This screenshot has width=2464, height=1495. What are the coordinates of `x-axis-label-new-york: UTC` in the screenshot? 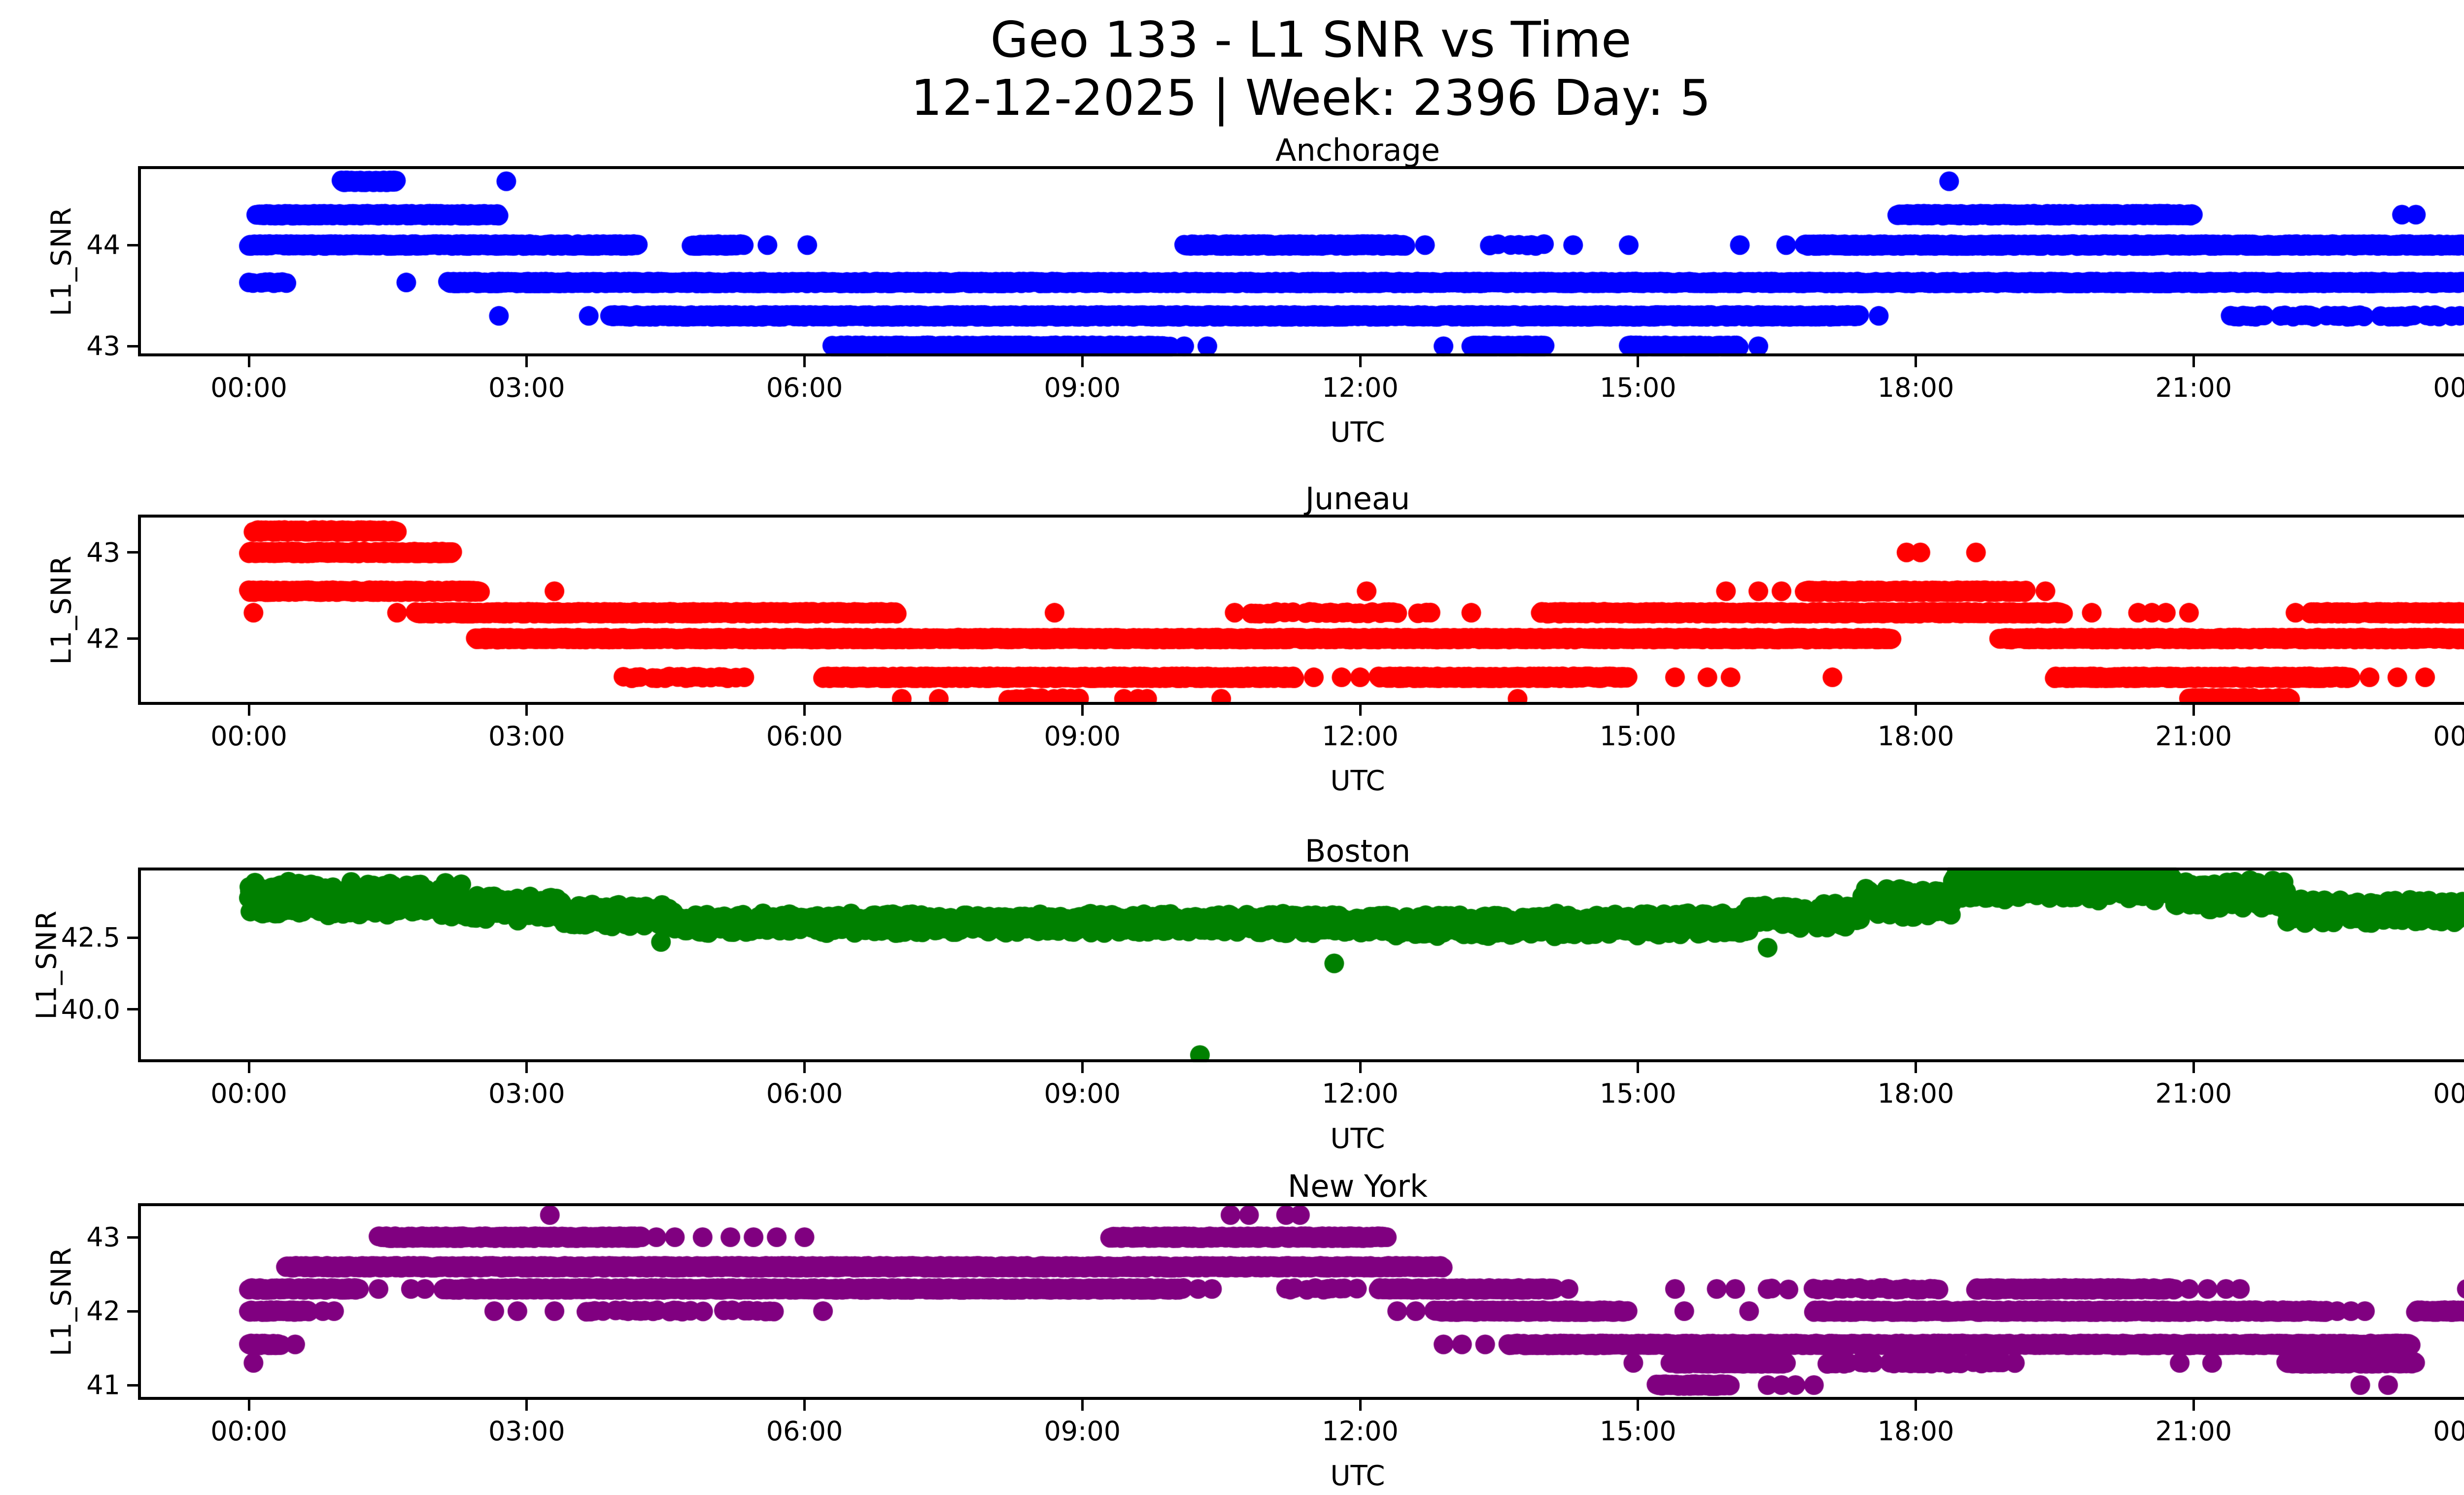 It's located at (1357, 1476).